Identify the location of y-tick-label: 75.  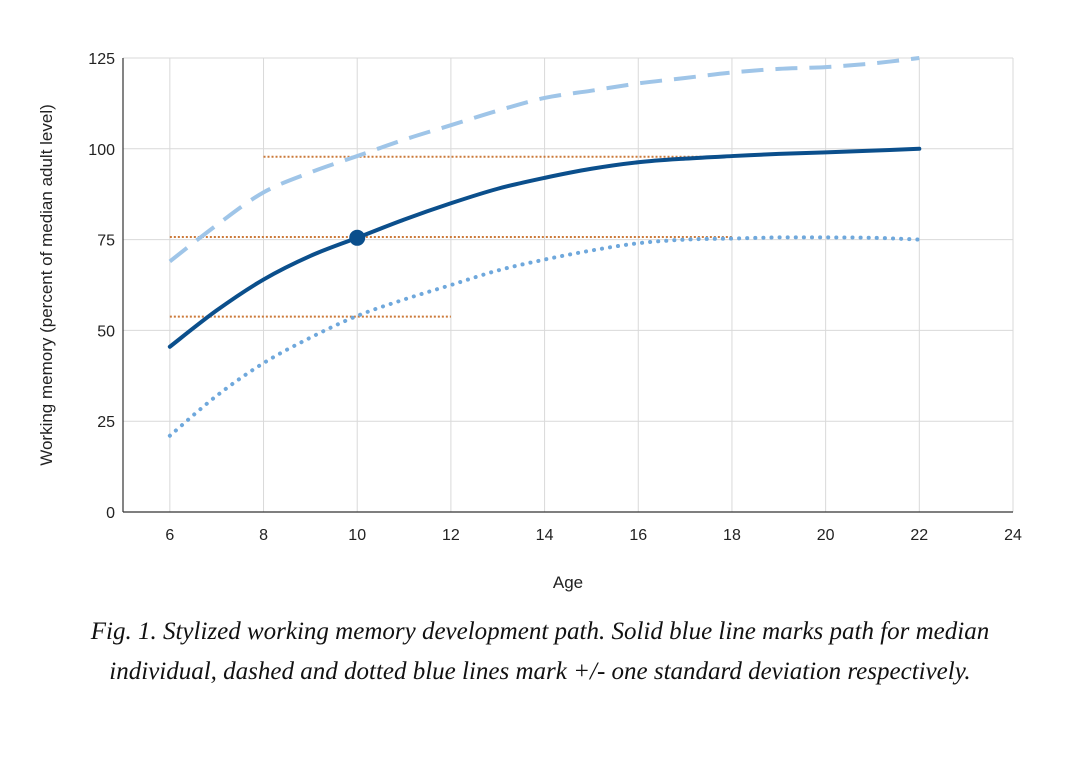
(106, 241).